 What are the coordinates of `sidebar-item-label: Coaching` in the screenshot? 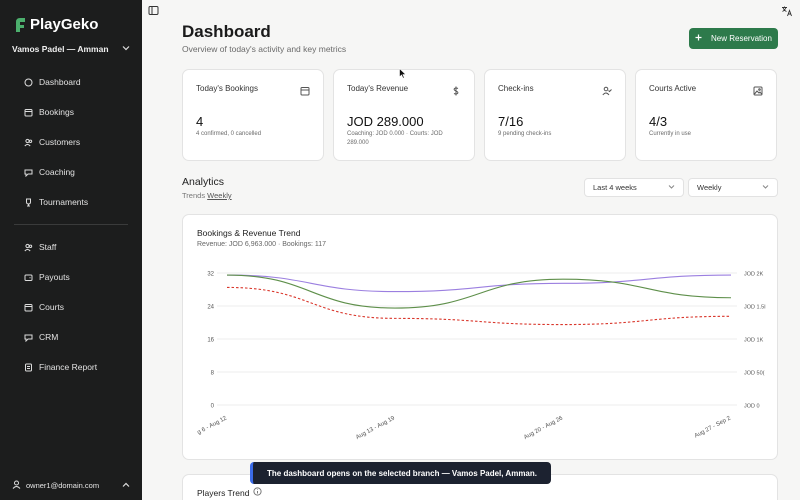 It's located at (57, 172).